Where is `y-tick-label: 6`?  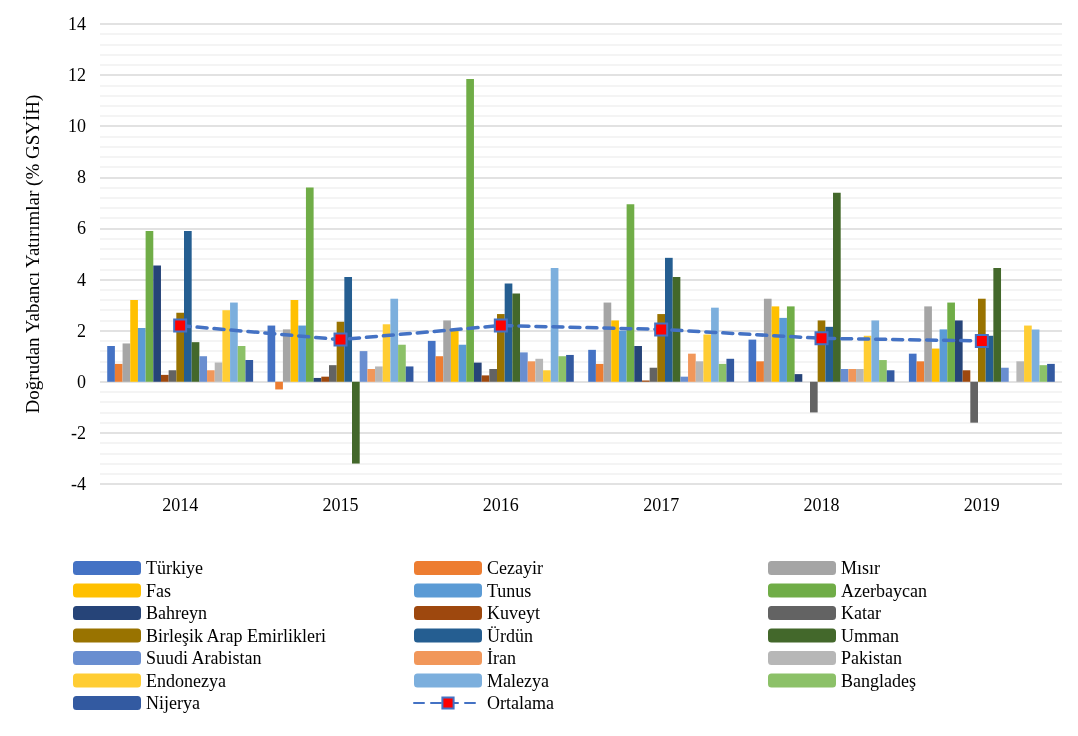 y-tick-label: 6 is located at coordinates (81, 228).